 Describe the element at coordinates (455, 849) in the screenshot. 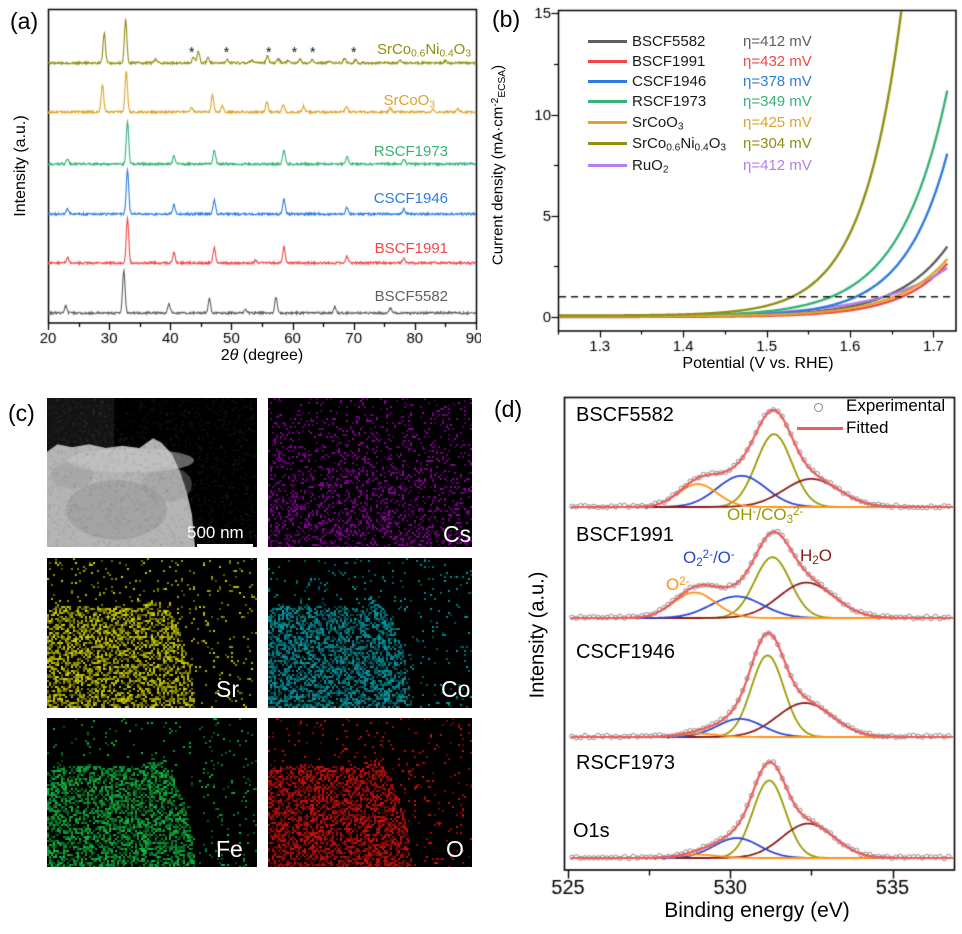

I see `element-label-o: O` at that location.